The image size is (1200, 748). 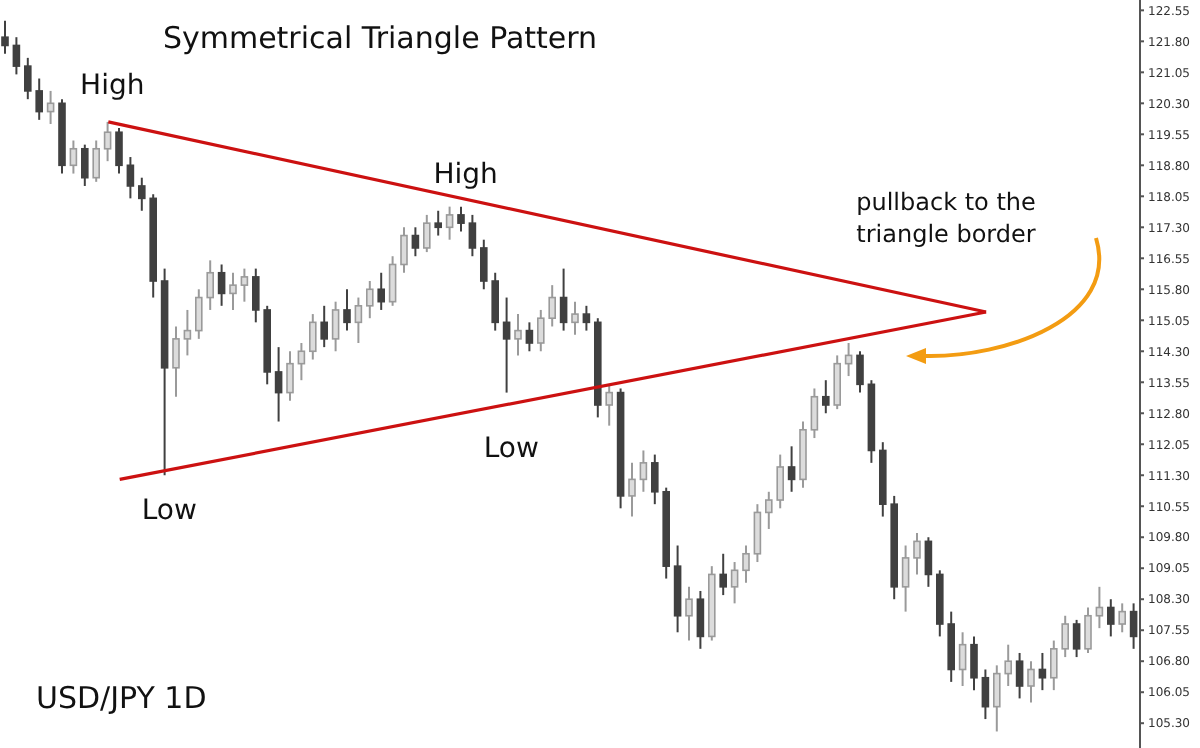 I want to click on annotation: pullback to the triangle border, so click(x=946, y=218).